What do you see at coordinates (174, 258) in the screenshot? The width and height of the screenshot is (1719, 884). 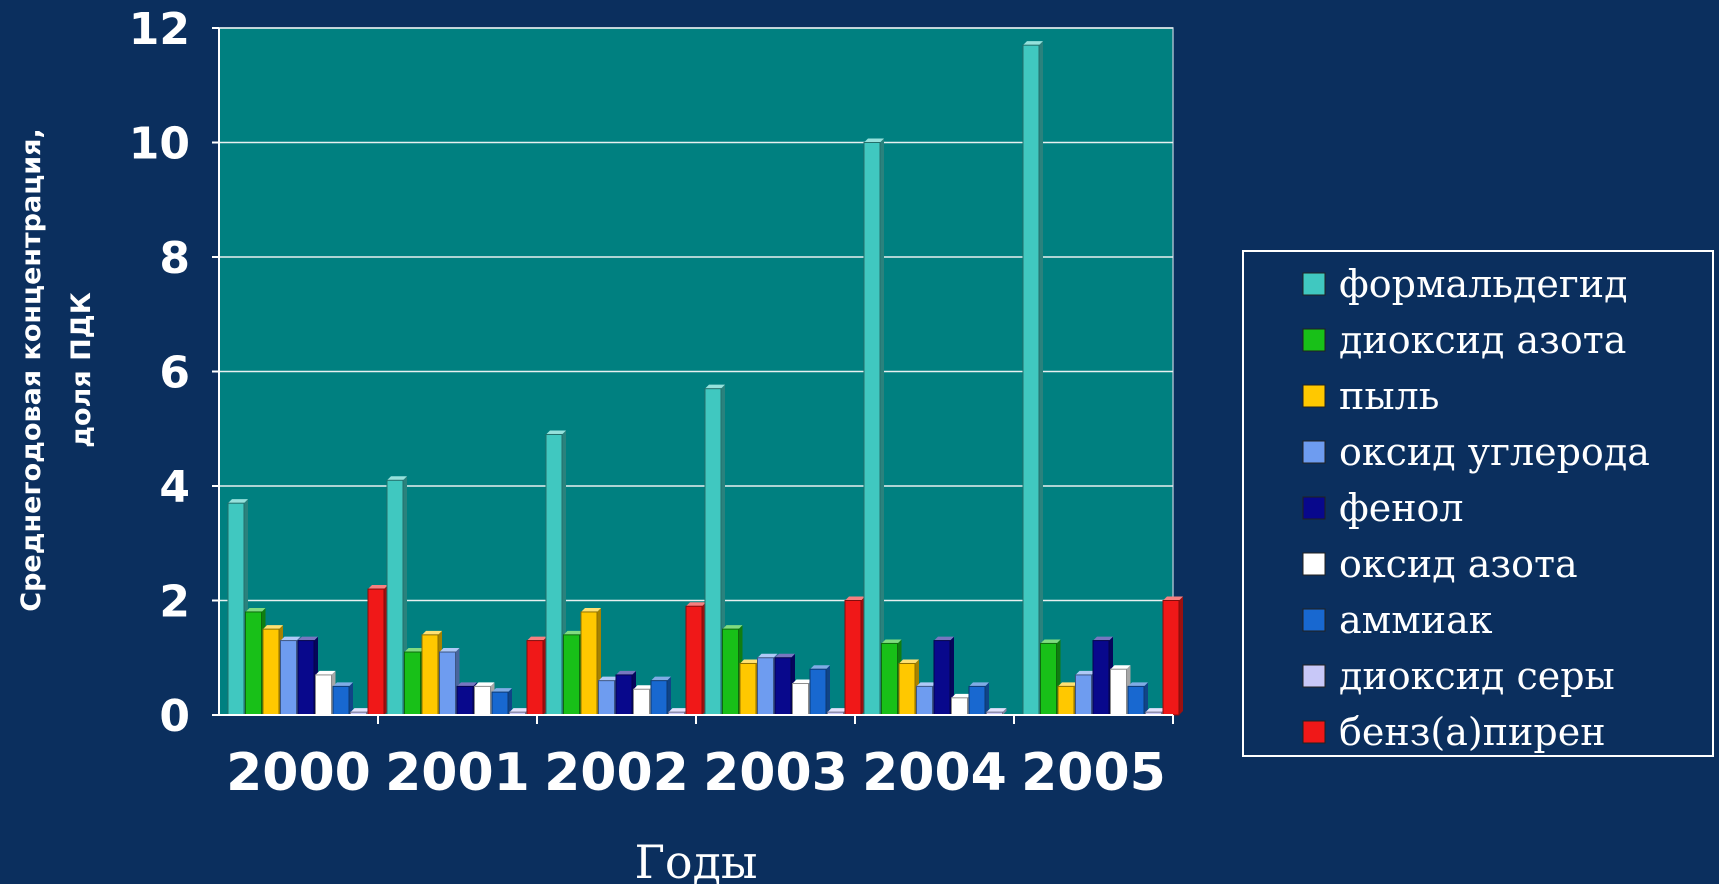 I see `y-tick-label: 8` at bounding box center [174, 258].